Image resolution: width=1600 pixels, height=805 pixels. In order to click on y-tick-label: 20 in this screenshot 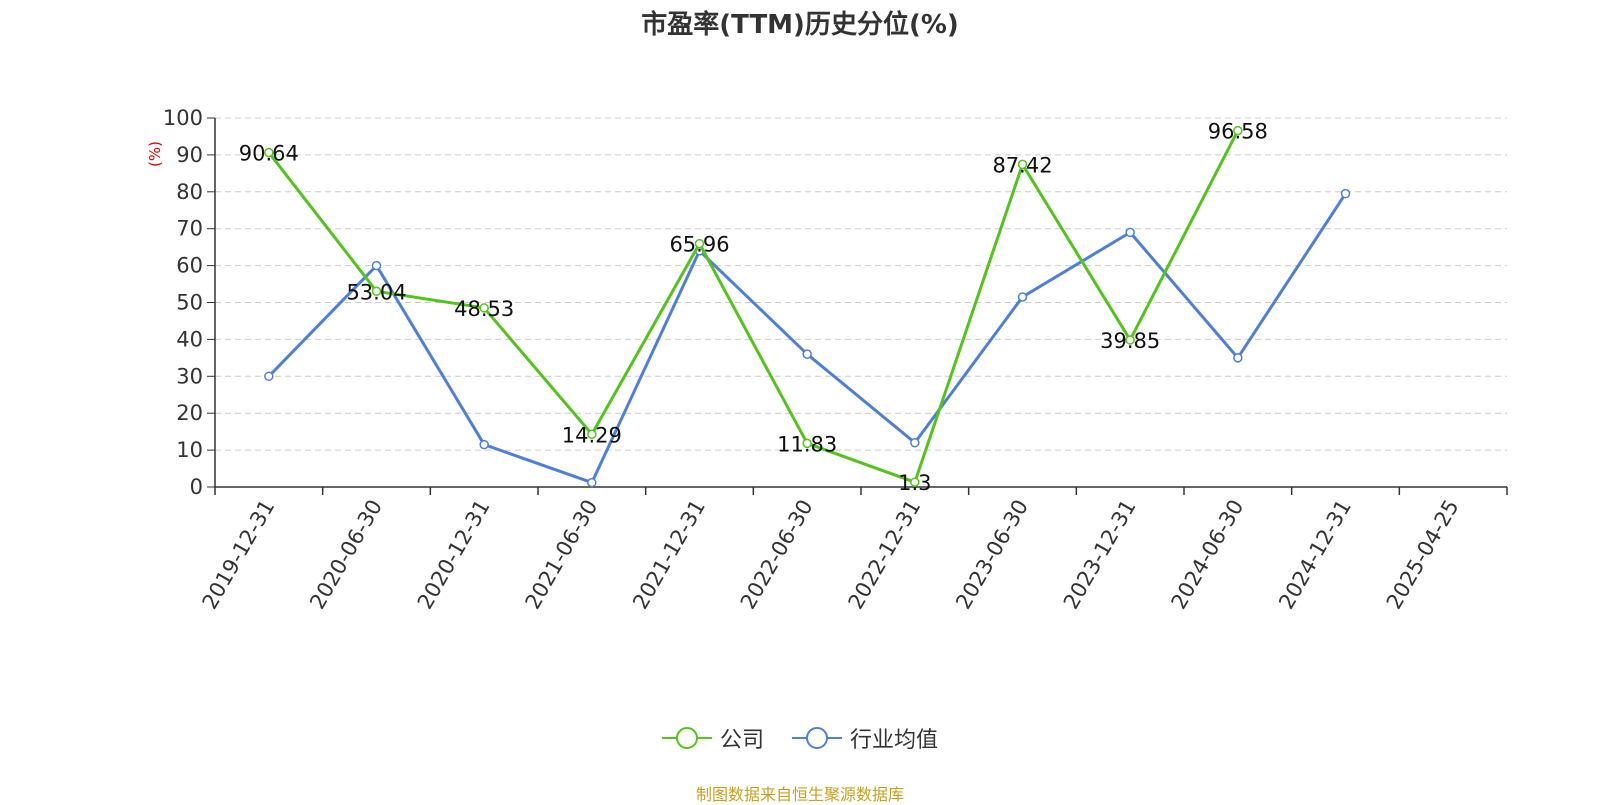, I will do `click(189, 413)`.